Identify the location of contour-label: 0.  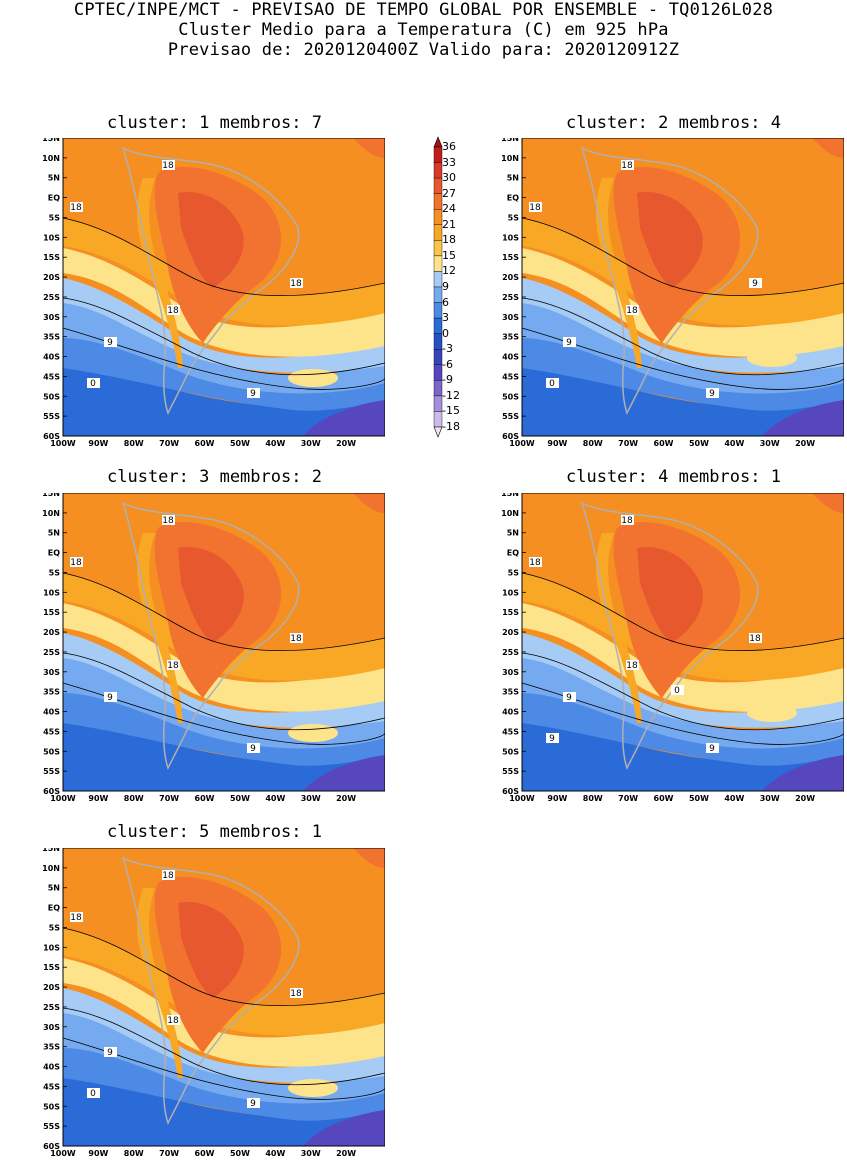
(552, 383).